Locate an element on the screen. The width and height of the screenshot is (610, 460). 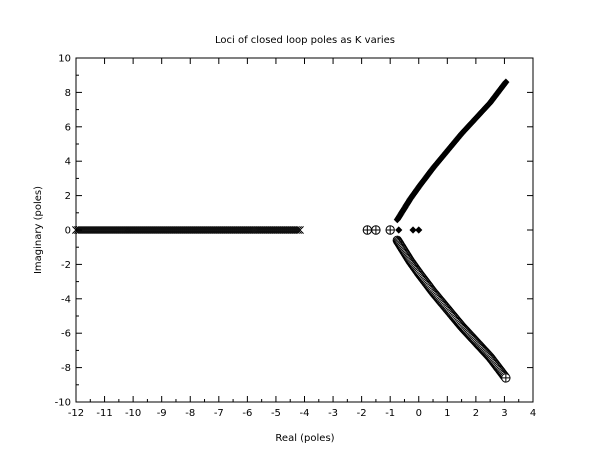
x-tick-label: 4 is located at coordinates (533, 413).